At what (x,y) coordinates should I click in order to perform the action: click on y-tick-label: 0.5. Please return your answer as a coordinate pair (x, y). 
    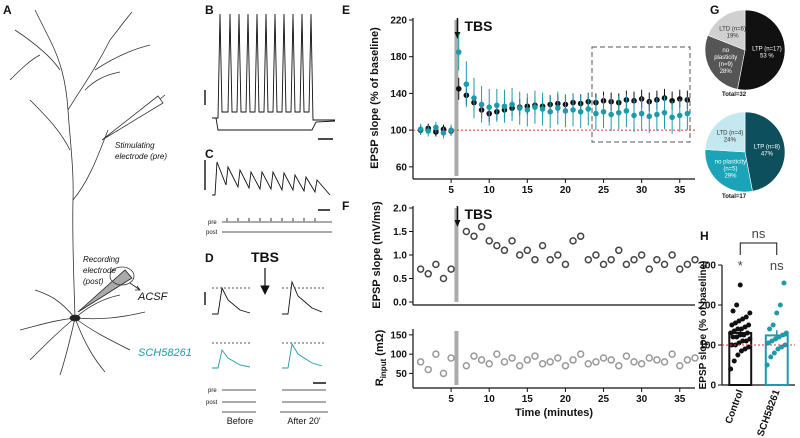
    Looking at the image, I should click on (400, 279).